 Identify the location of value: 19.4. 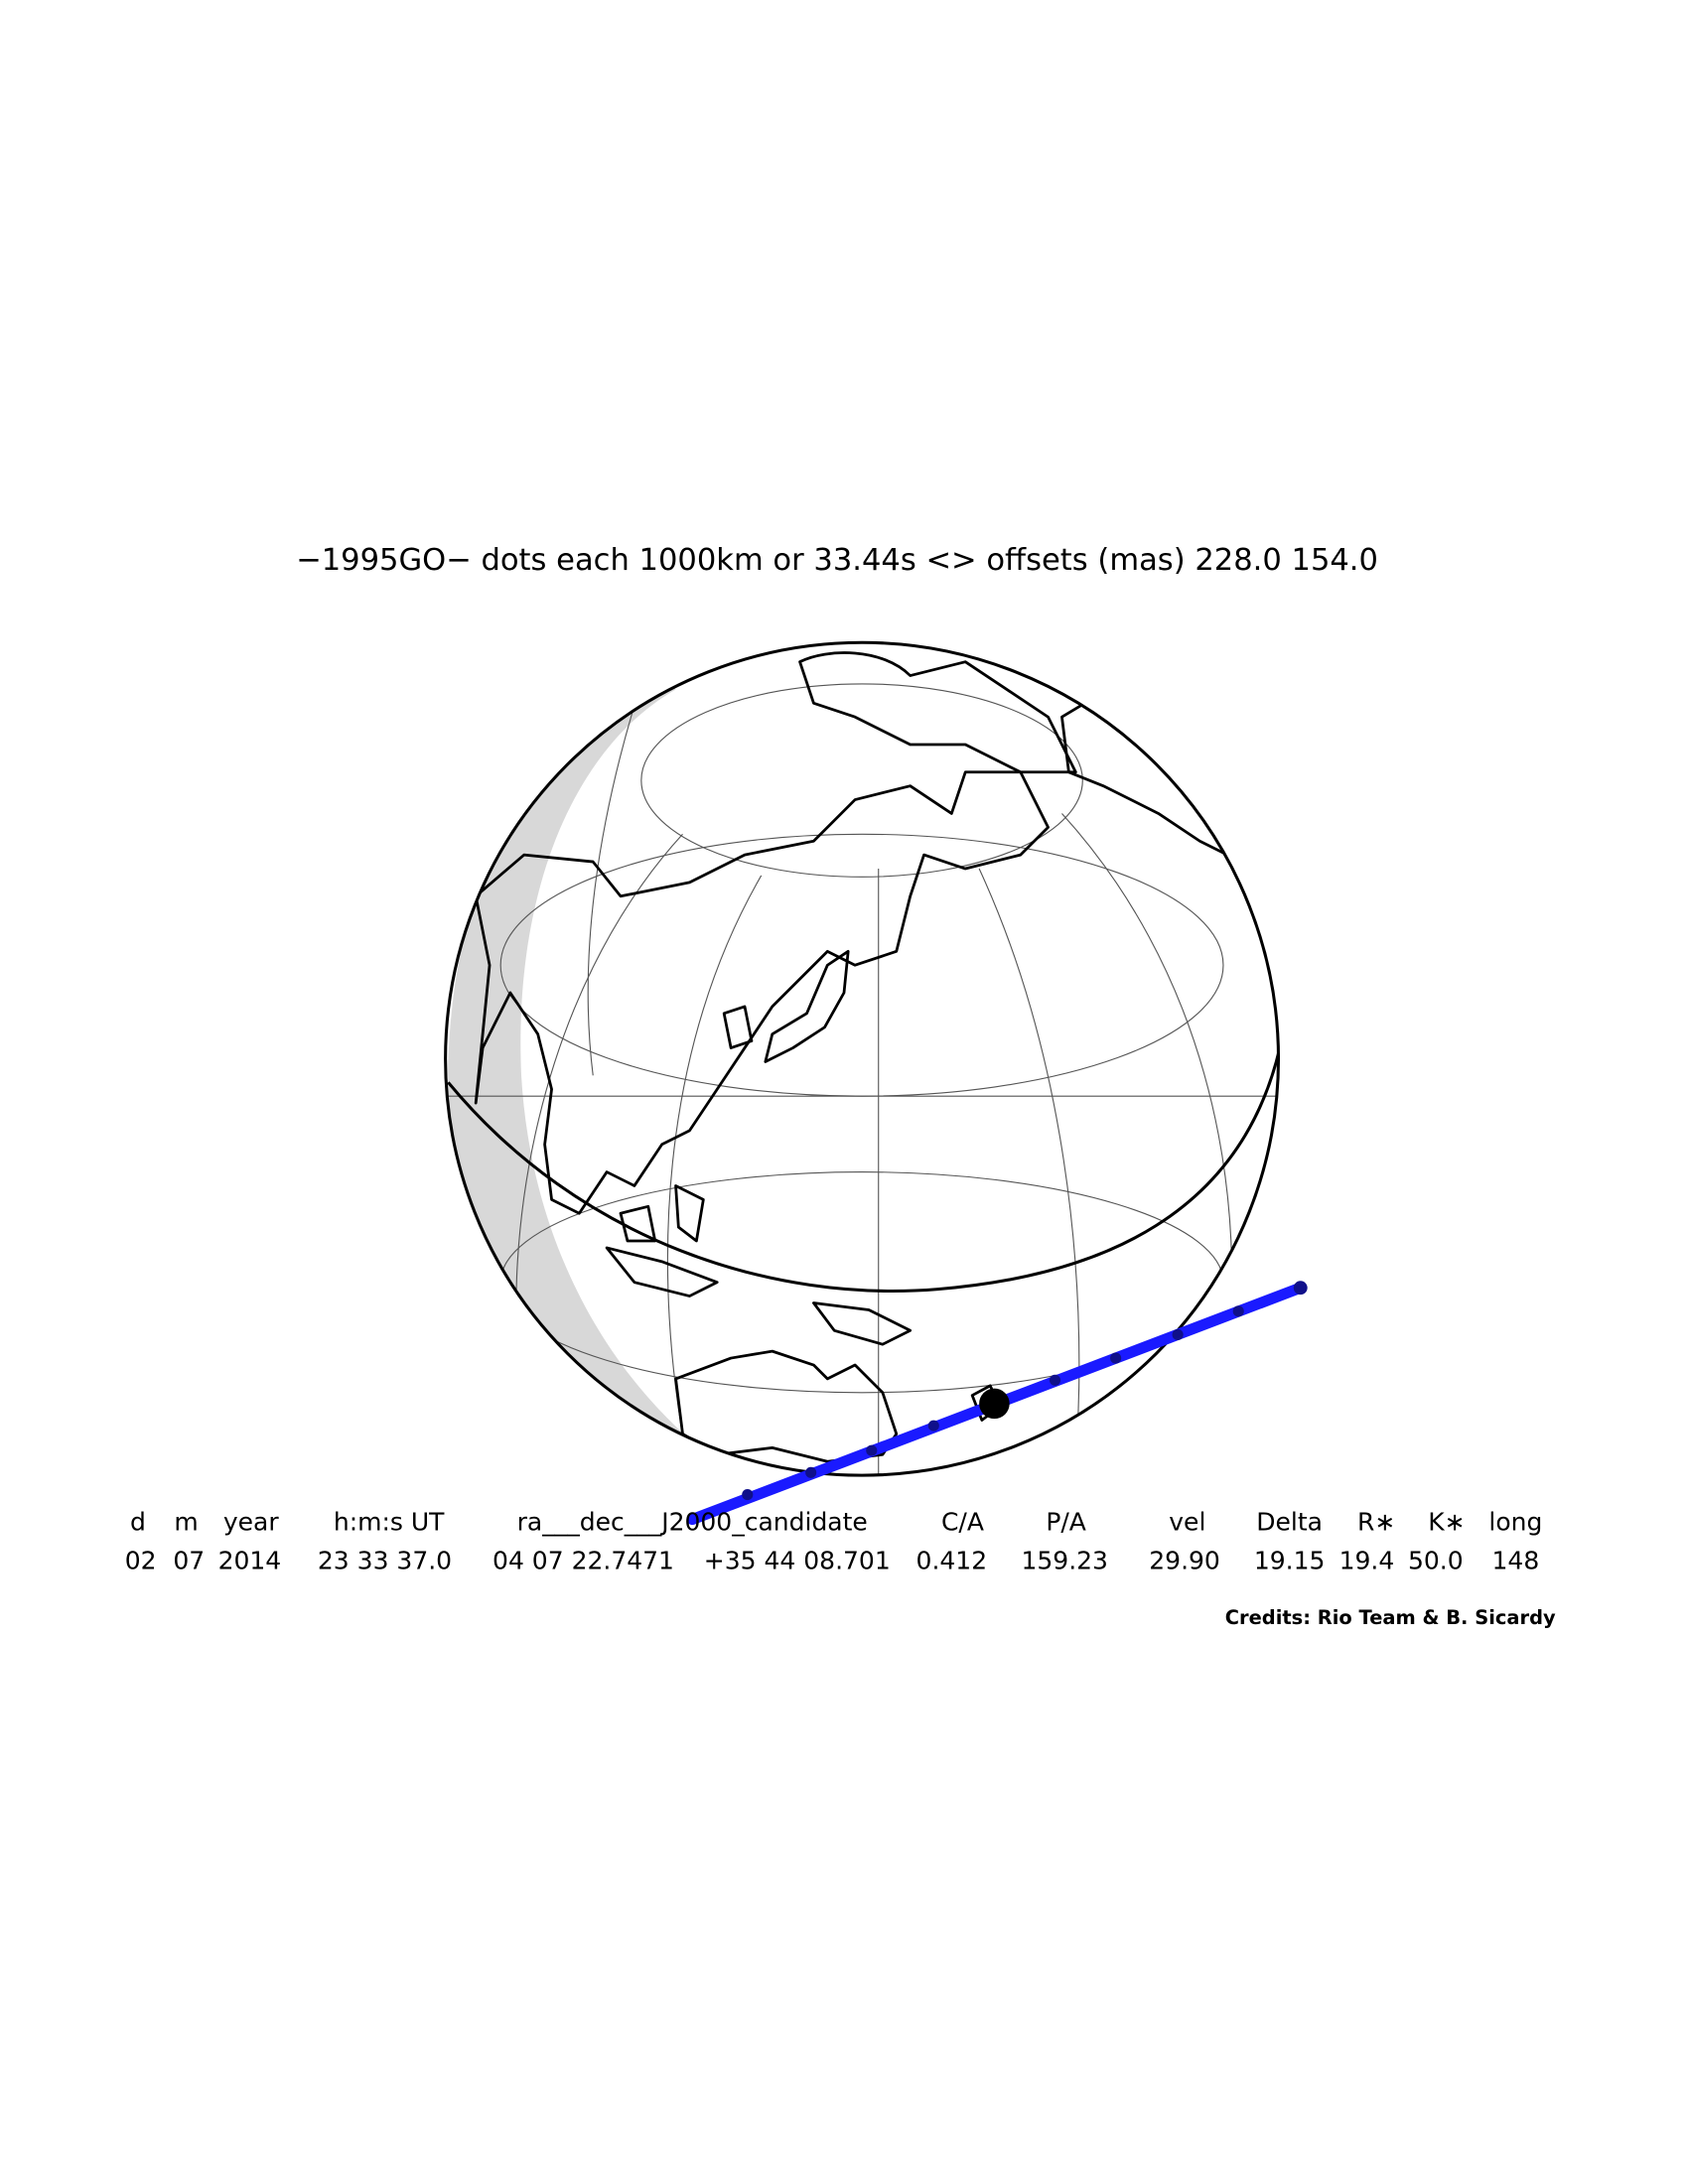
(1367, 1561).